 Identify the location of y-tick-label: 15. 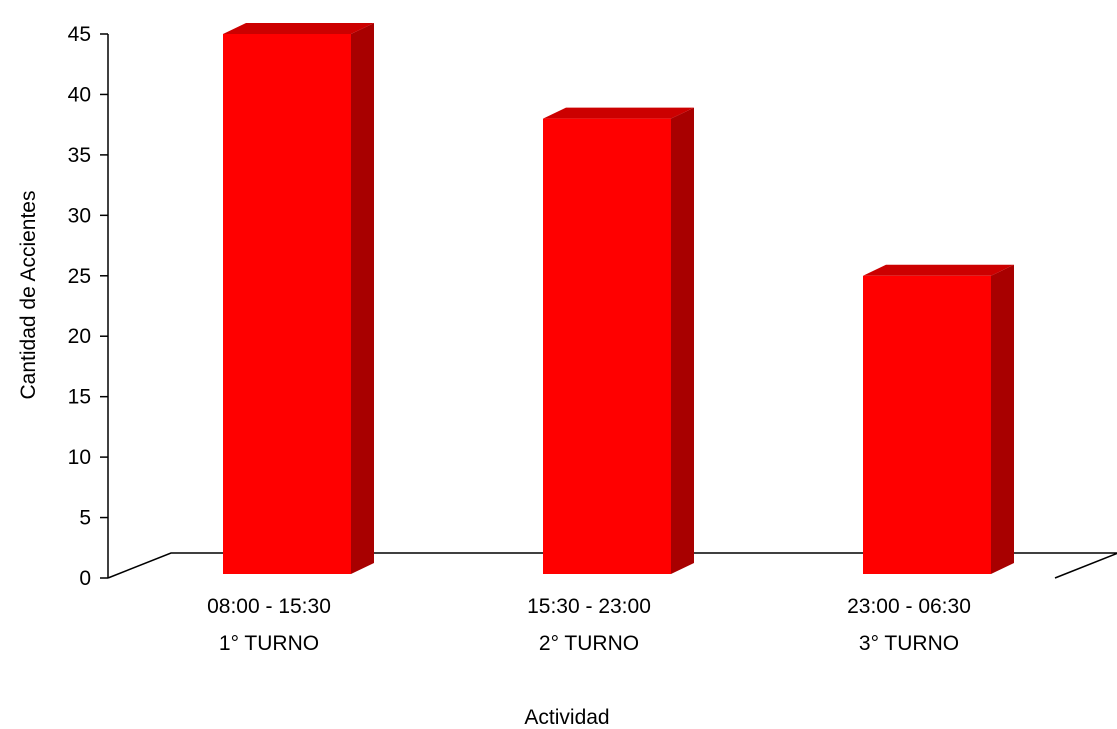
(79, 397).